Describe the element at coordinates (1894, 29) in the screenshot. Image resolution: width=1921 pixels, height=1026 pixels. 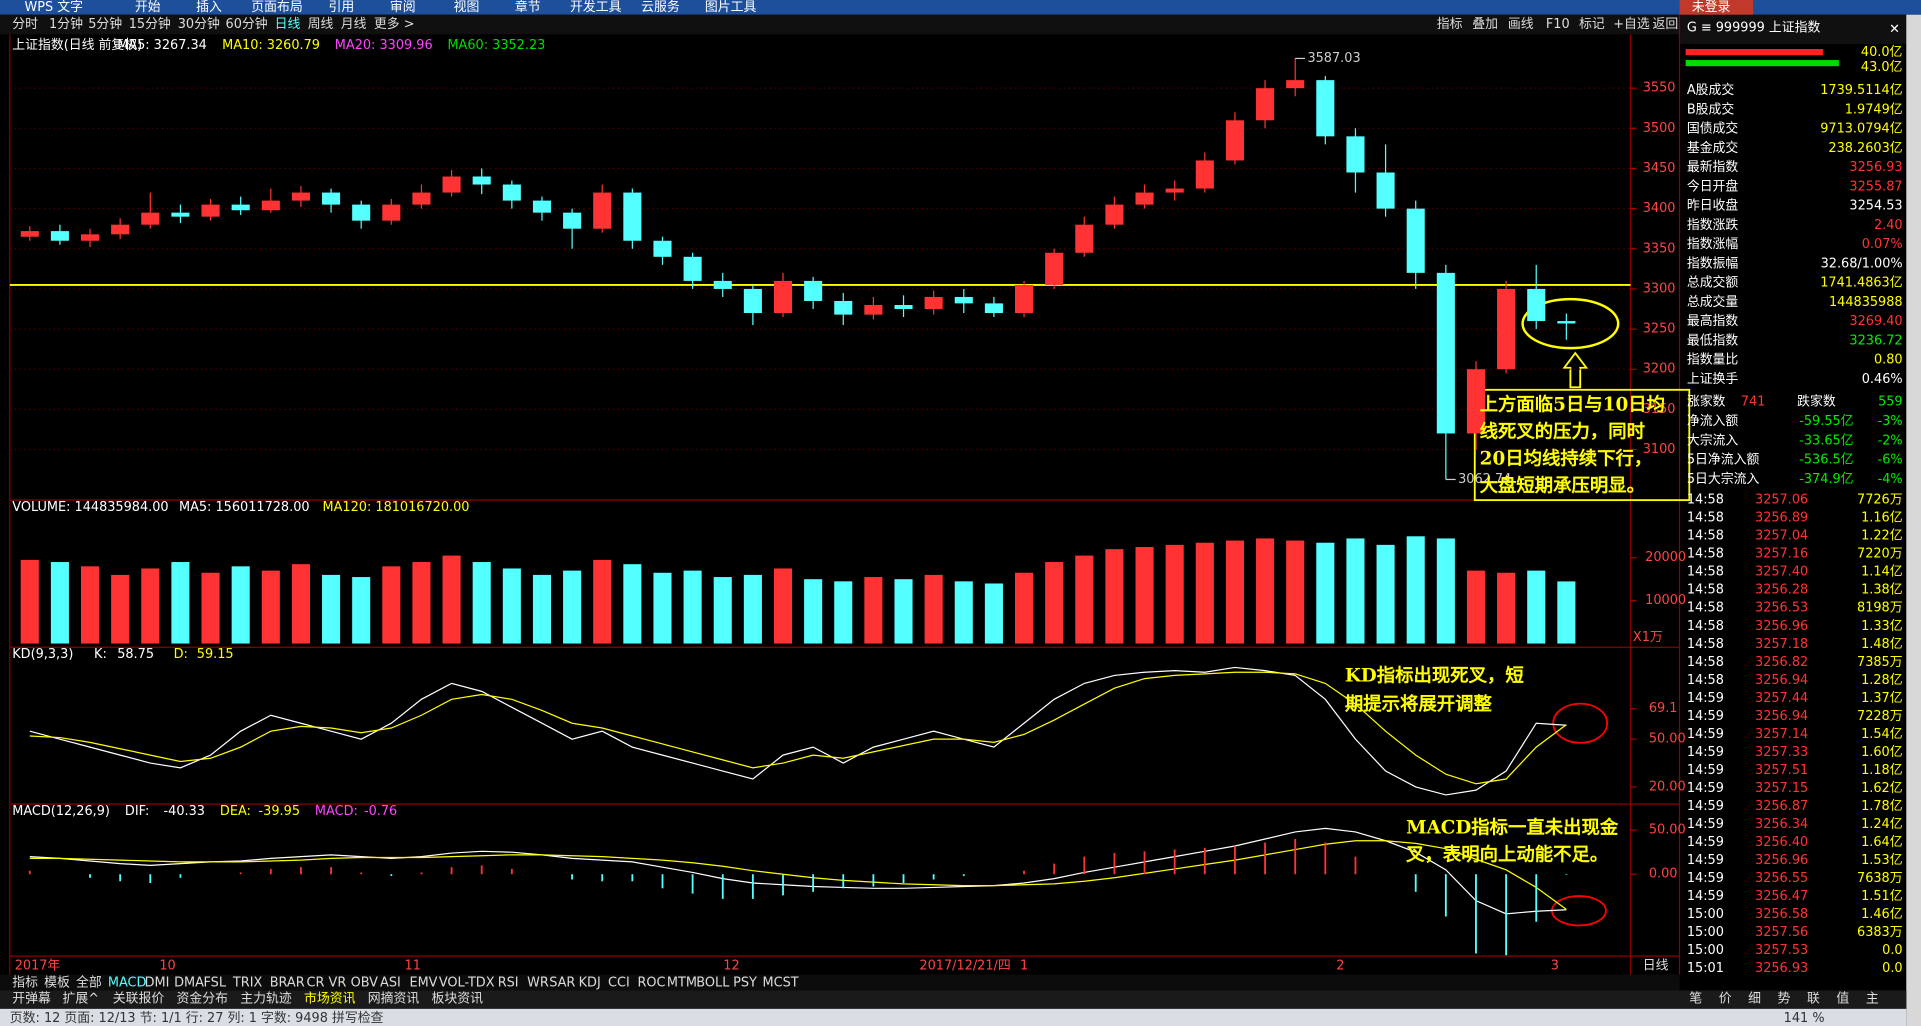
I see `close-button: ✕` at that location.